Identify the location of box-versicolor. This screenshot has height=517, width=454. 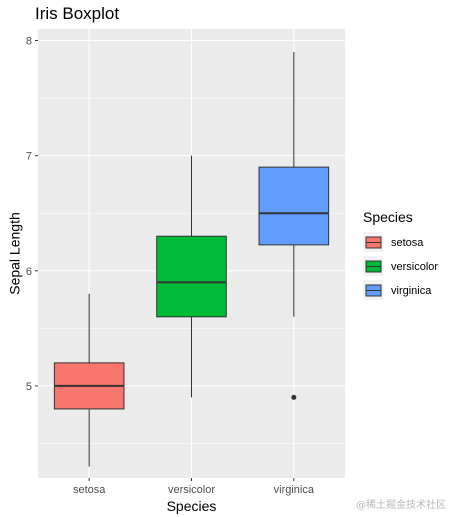
(191, 276).